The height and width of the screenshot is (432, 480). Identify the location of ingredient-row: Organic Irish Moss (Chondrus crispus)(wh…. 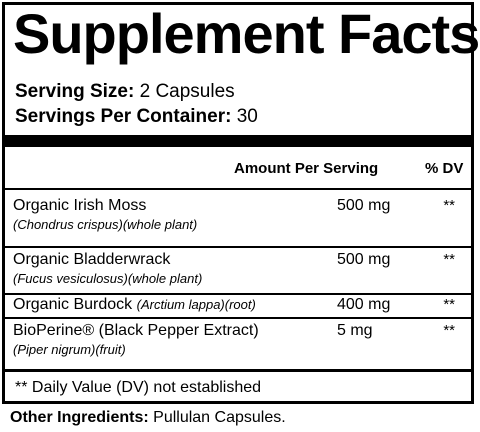
(238, 215).